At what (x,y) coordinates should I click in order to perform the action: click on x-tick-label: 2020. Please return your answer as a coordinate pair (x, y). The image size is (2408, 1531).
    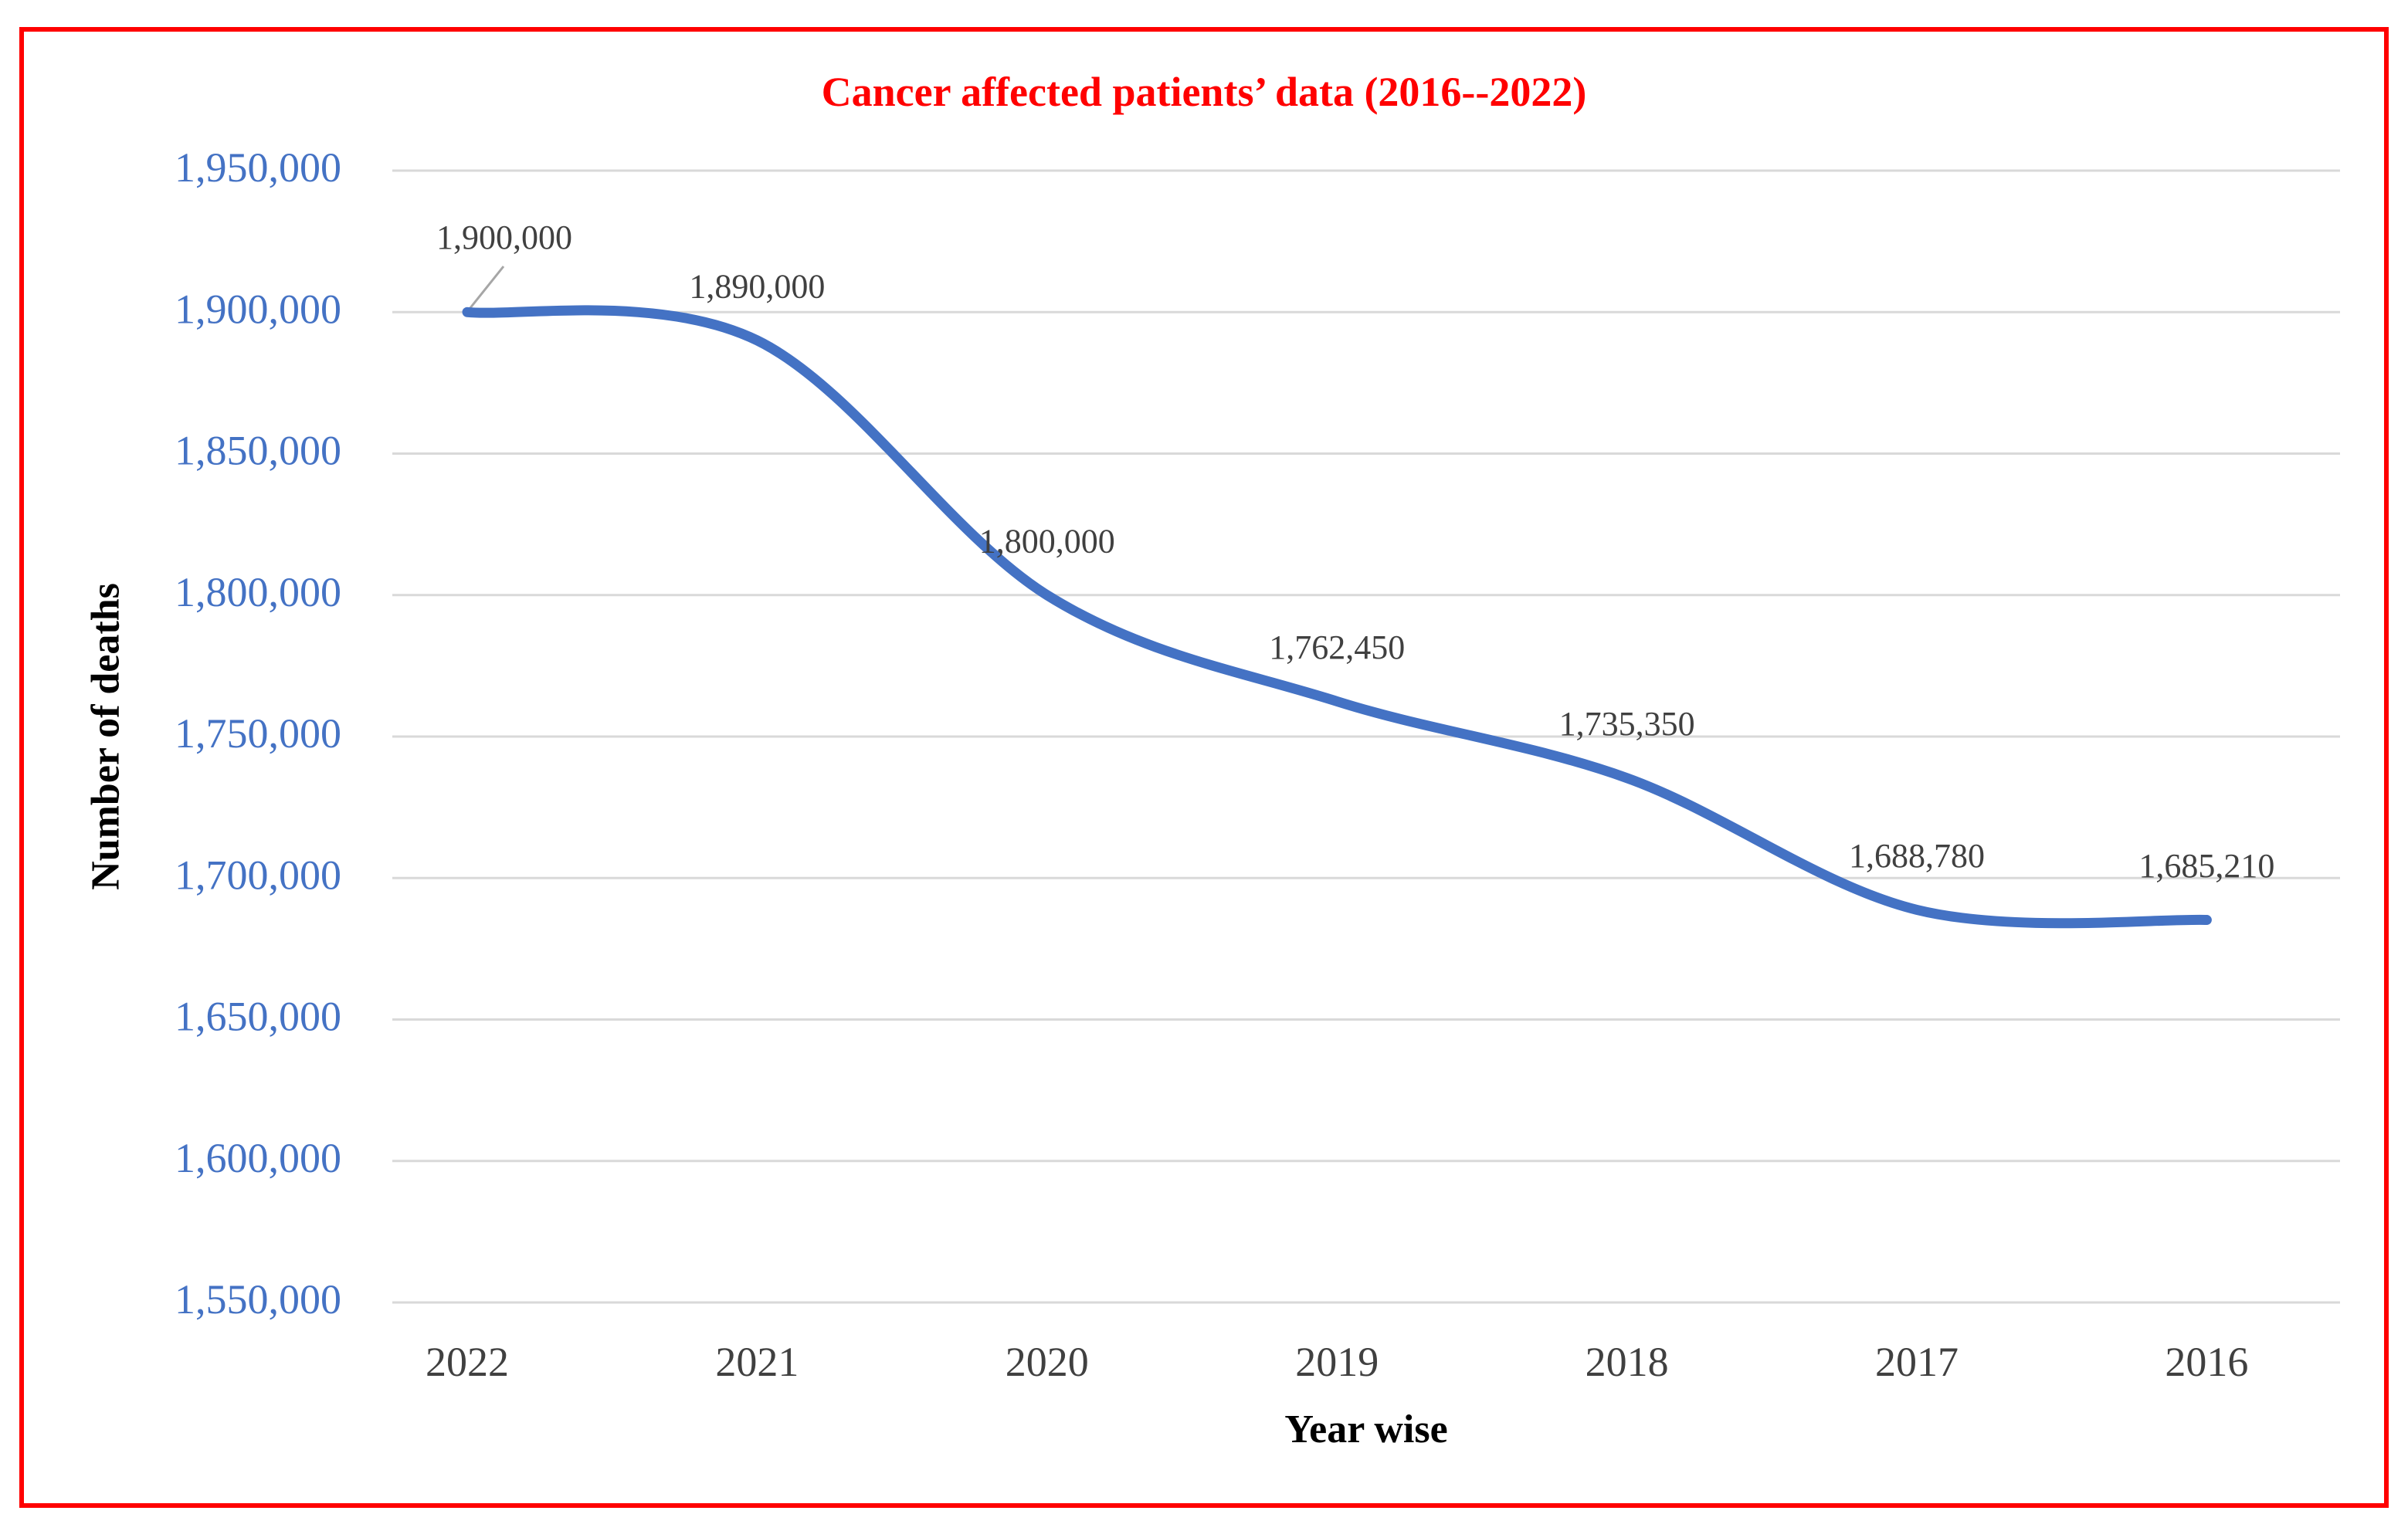
    Looking at the image, I should click on (1047, 1362).